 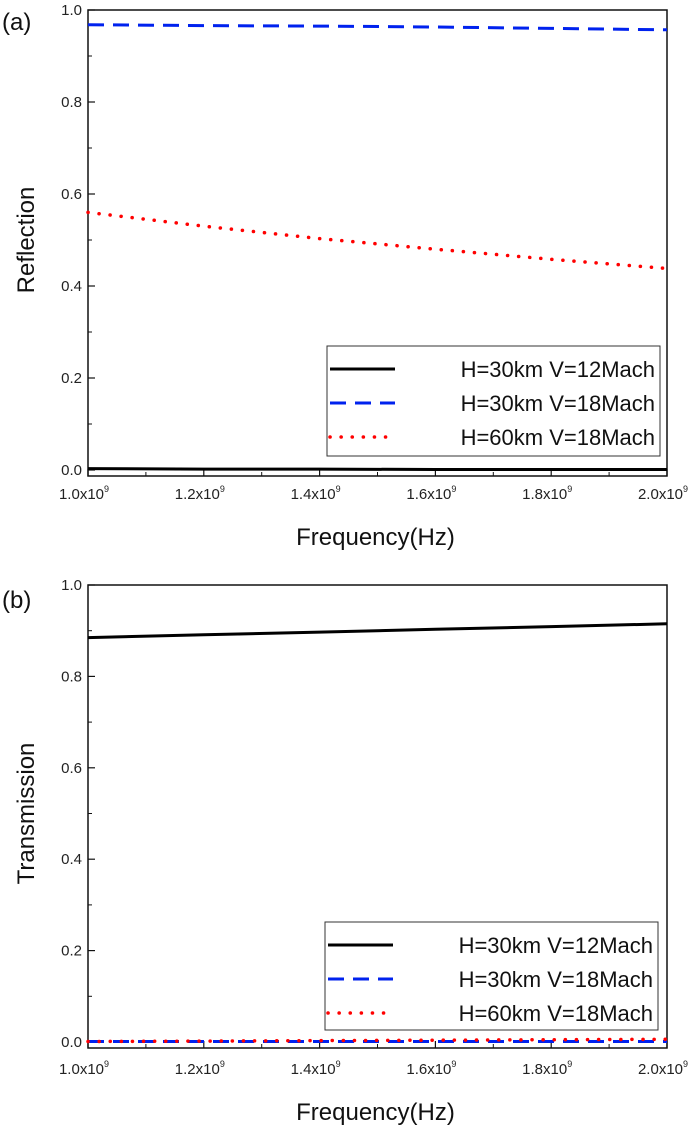 I want to click on y-axis-label: Transmission, so click(x=26, y=814).